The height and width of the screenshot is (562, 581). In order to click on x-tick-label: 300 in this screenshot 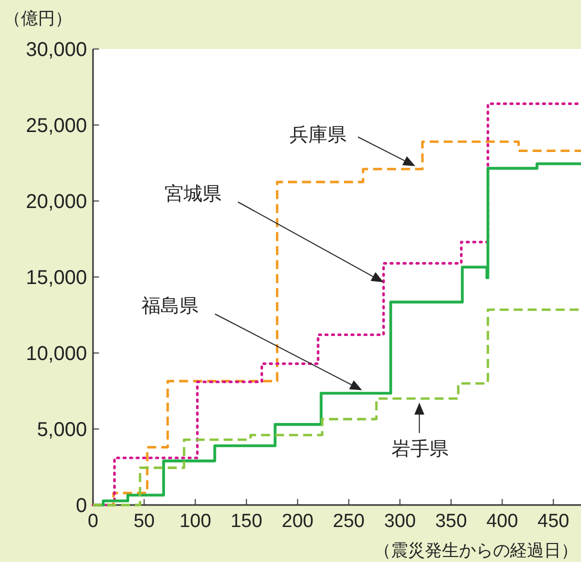, I will do `click(400, 521)`.